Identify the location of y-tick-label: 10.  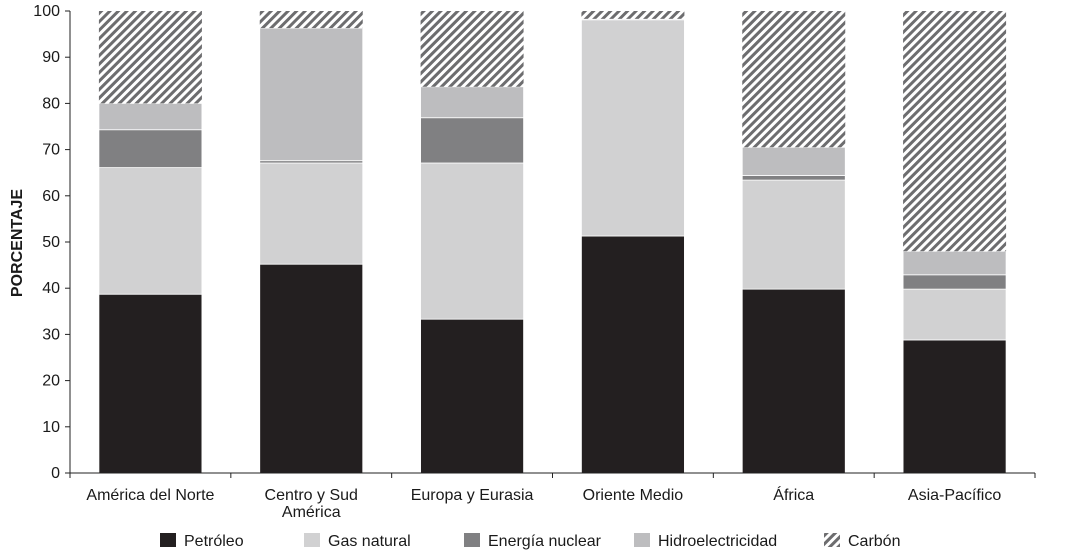
(51, 427).